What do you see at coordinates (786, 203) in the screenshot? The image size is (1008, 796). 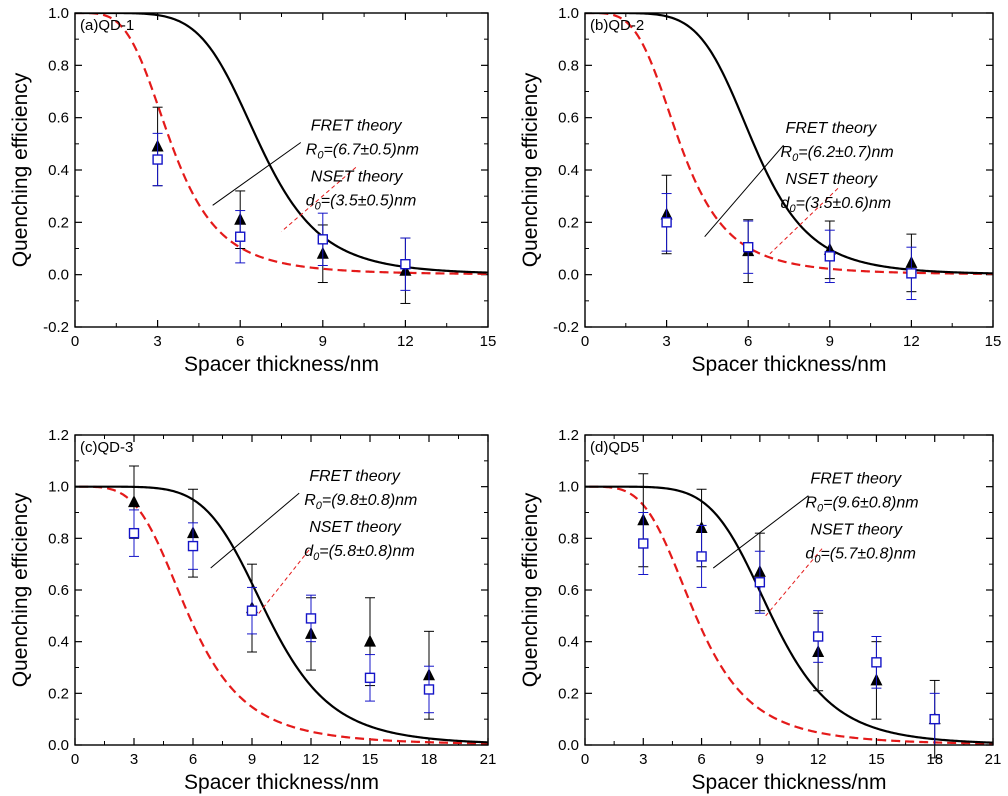 I see `nset-param-symbol: d` at bounding box center [786, 203].